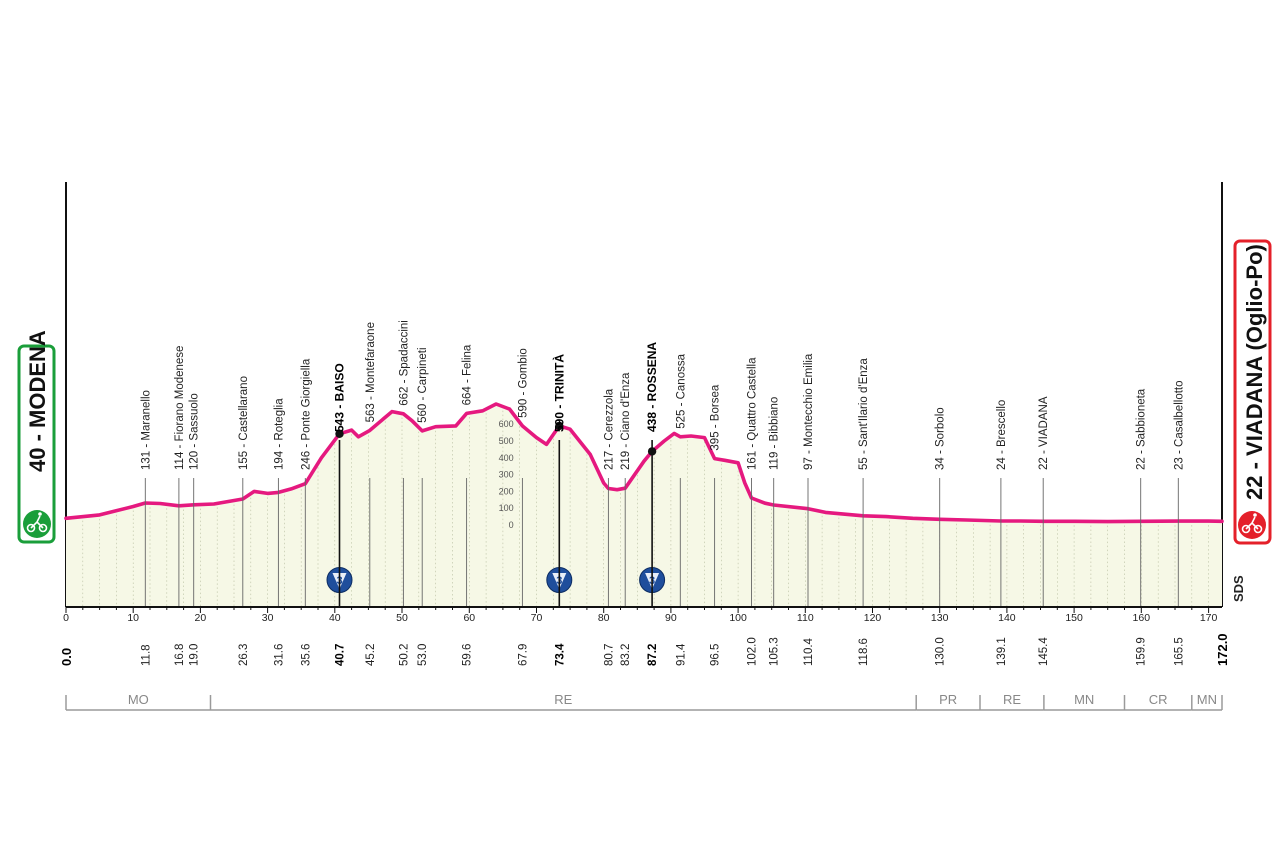 This screenshot has height=852, width=1280. Describe the element at coordinates (716, 417) in the screenshot. I see `waypoint-label: 395 - Borsea` at that location.